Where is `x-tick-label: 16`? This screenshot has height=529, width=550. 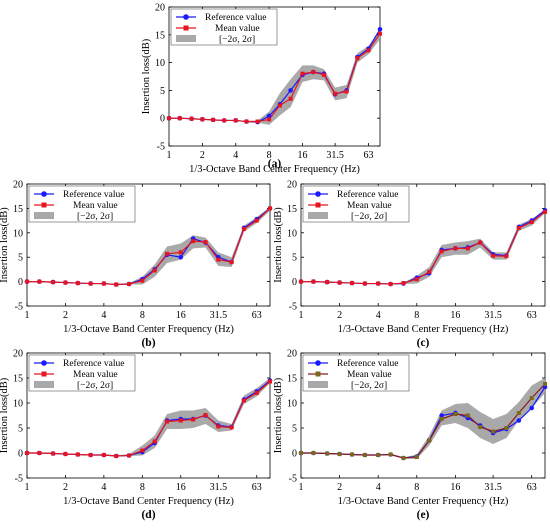
x-tick-label: 16 is located at coordinates (181, 315).